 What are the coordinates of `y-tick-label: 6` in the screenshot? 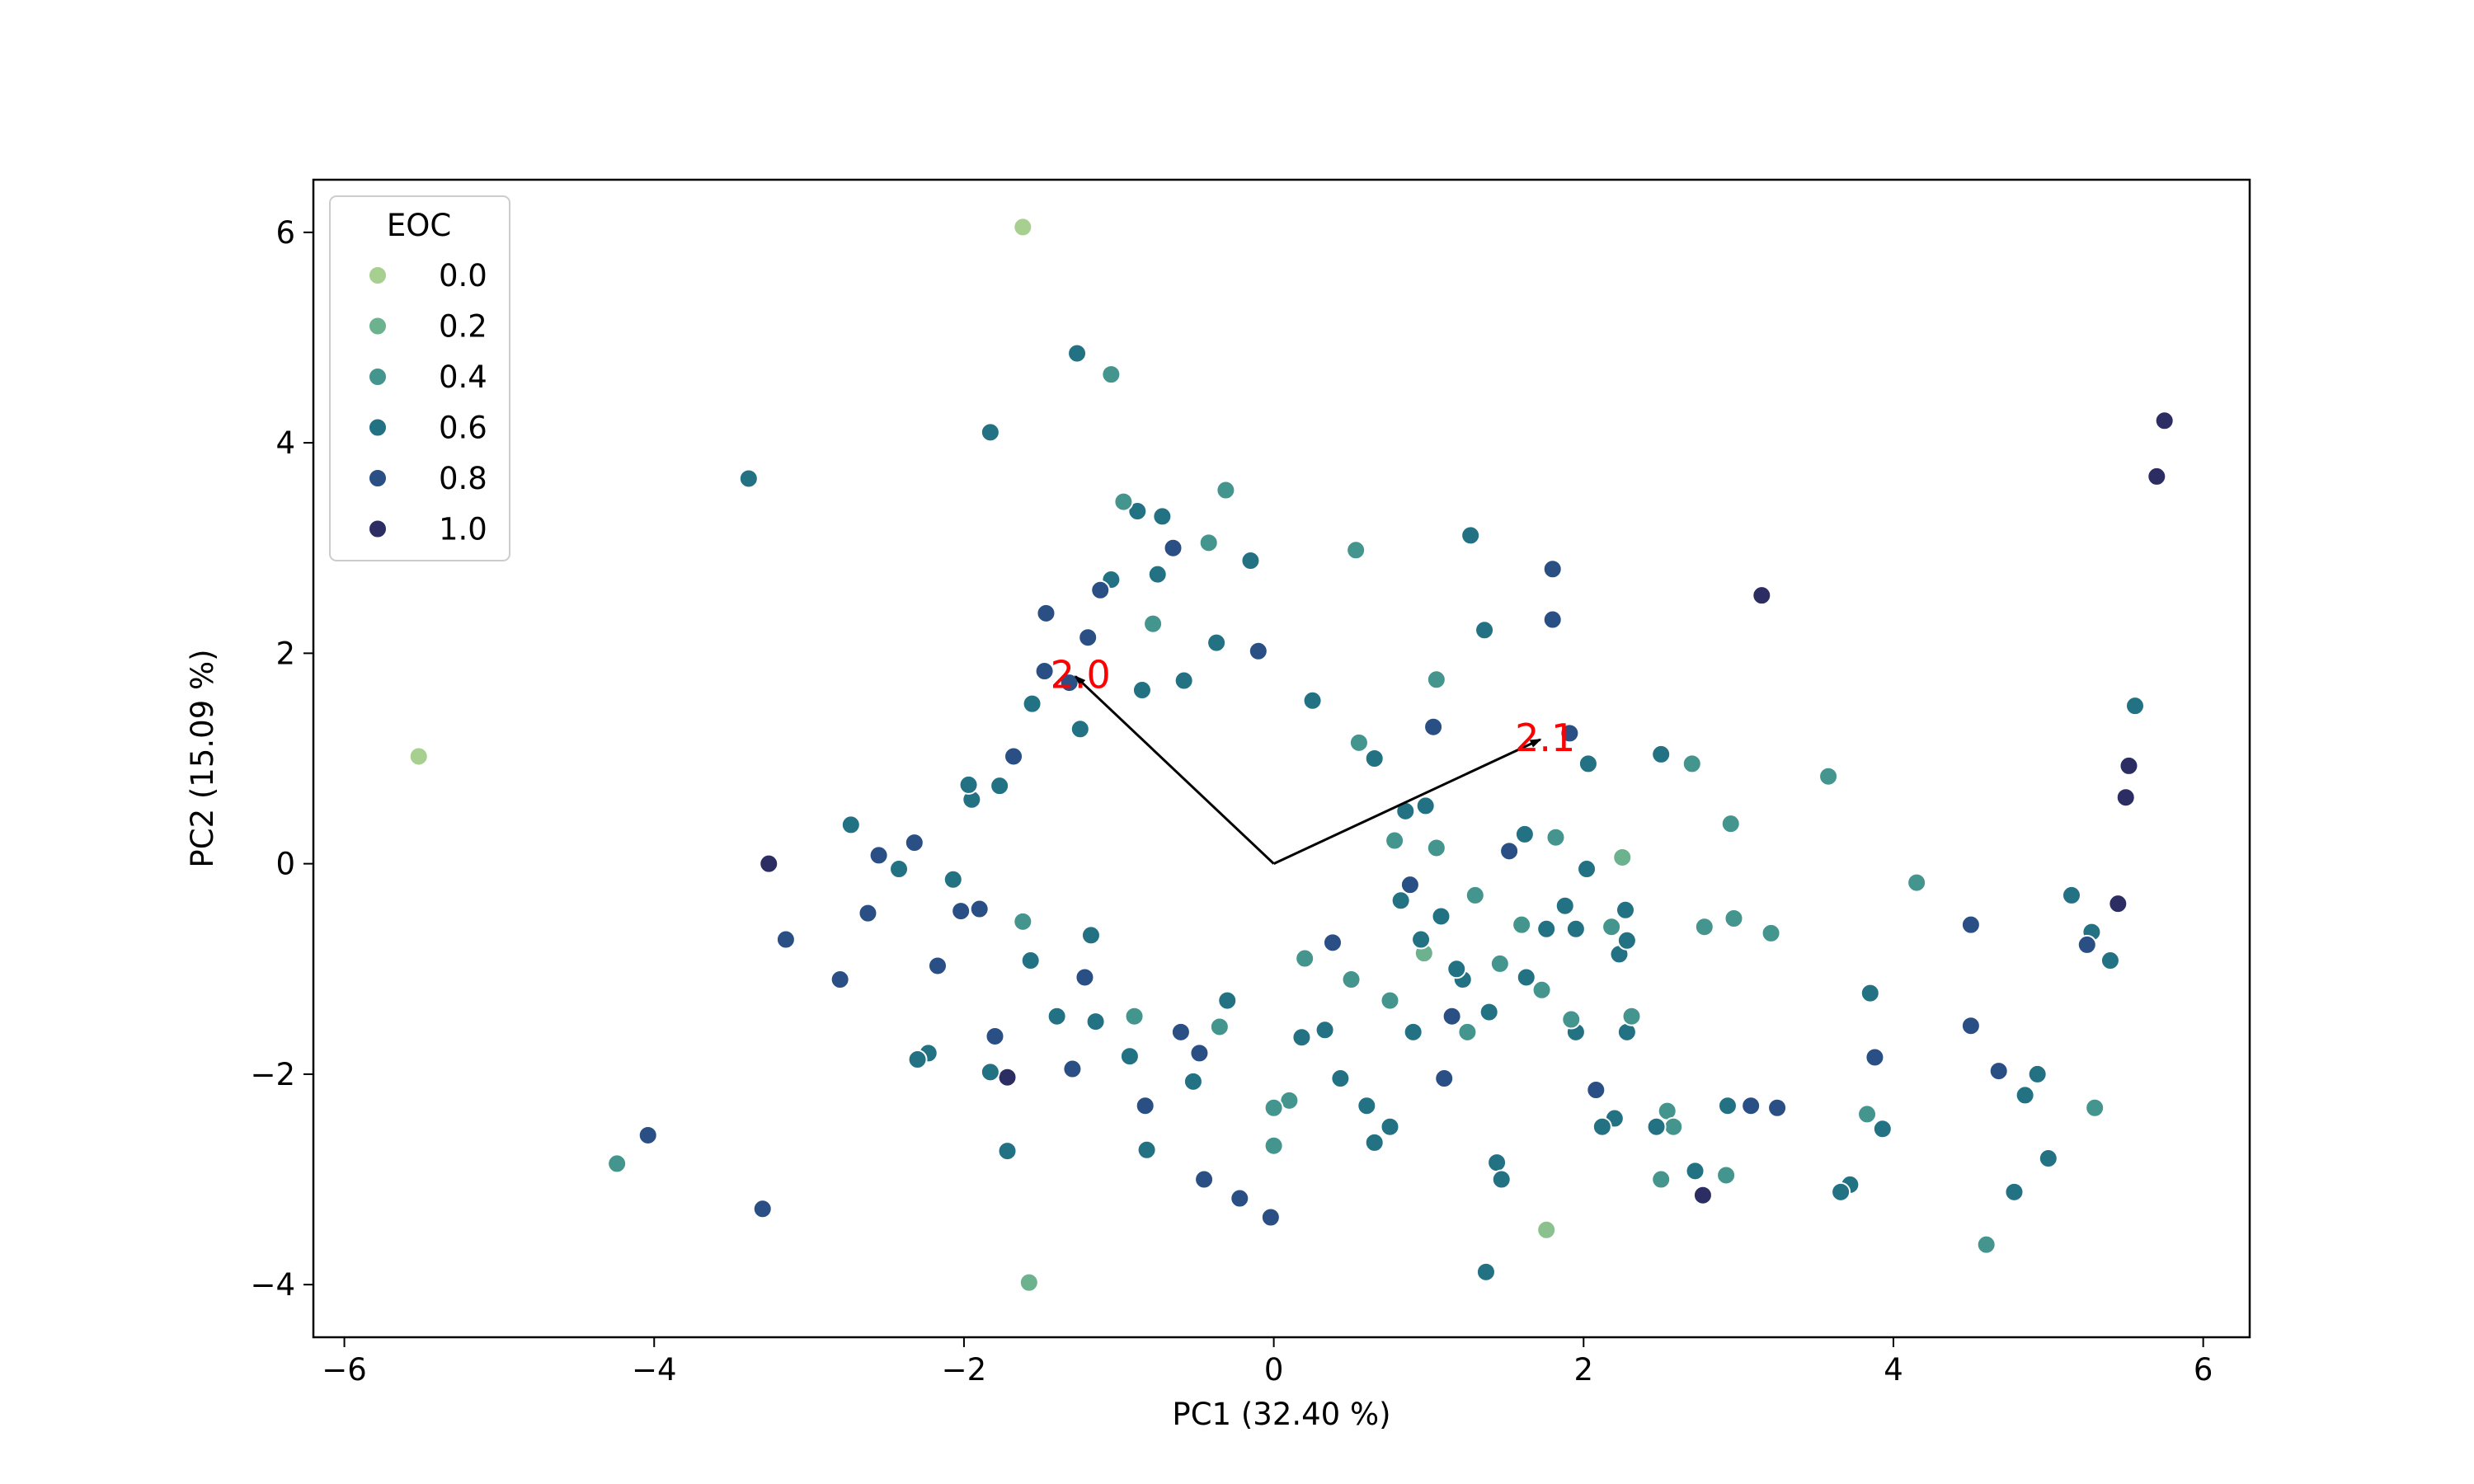 It's located at (285, 233).